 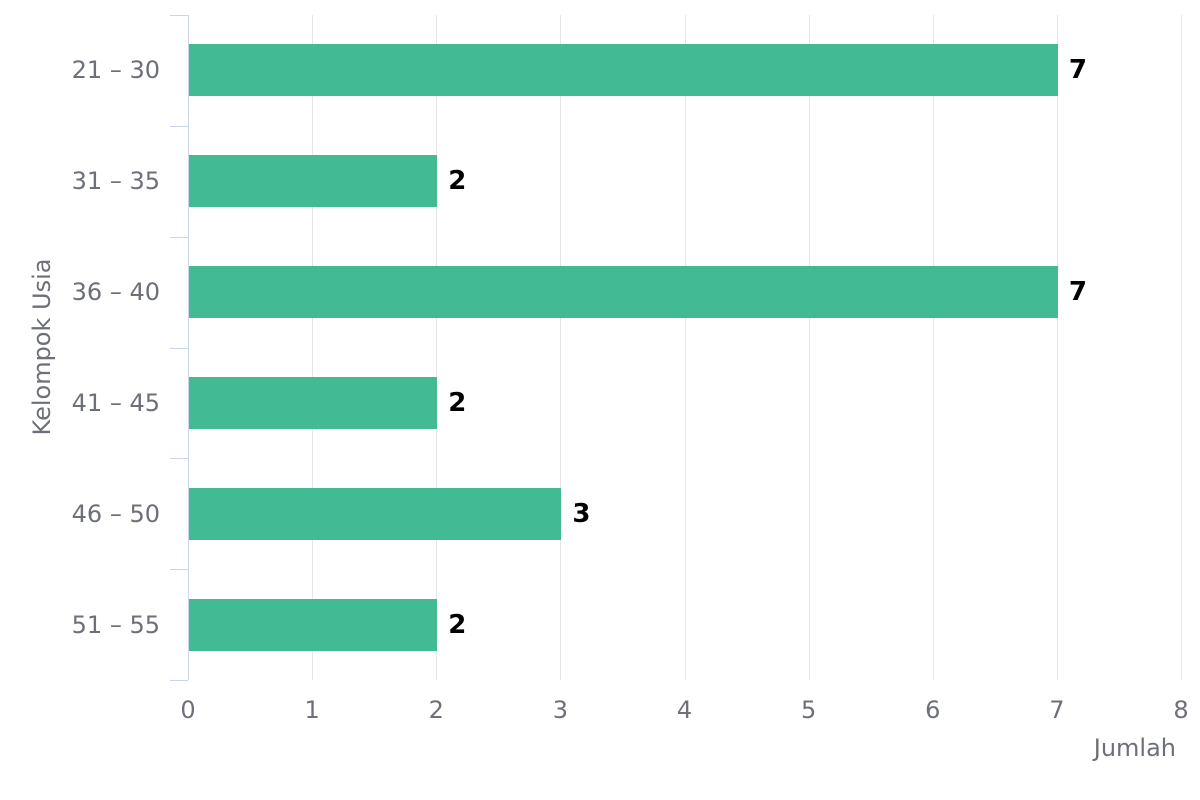 I want to click on x-tick-label: 0, so click(x=188, y=710).